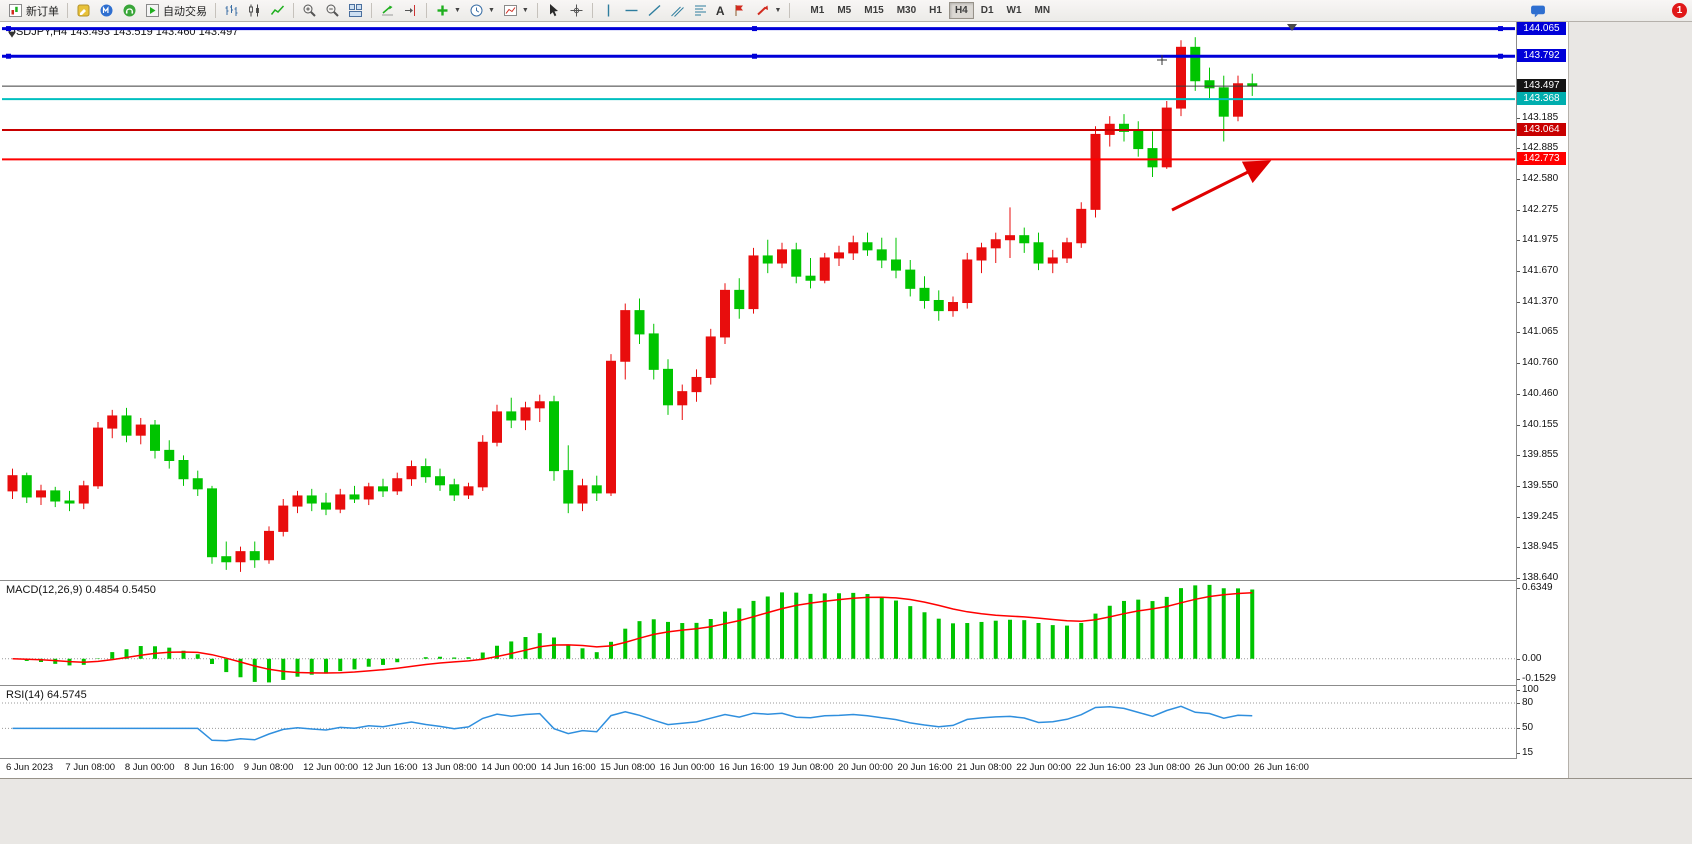  What do you see at coordinates (1537, 301) in the screenshot?
I see `price-tick-label: 141.370` at bounding box center [1537, 301].